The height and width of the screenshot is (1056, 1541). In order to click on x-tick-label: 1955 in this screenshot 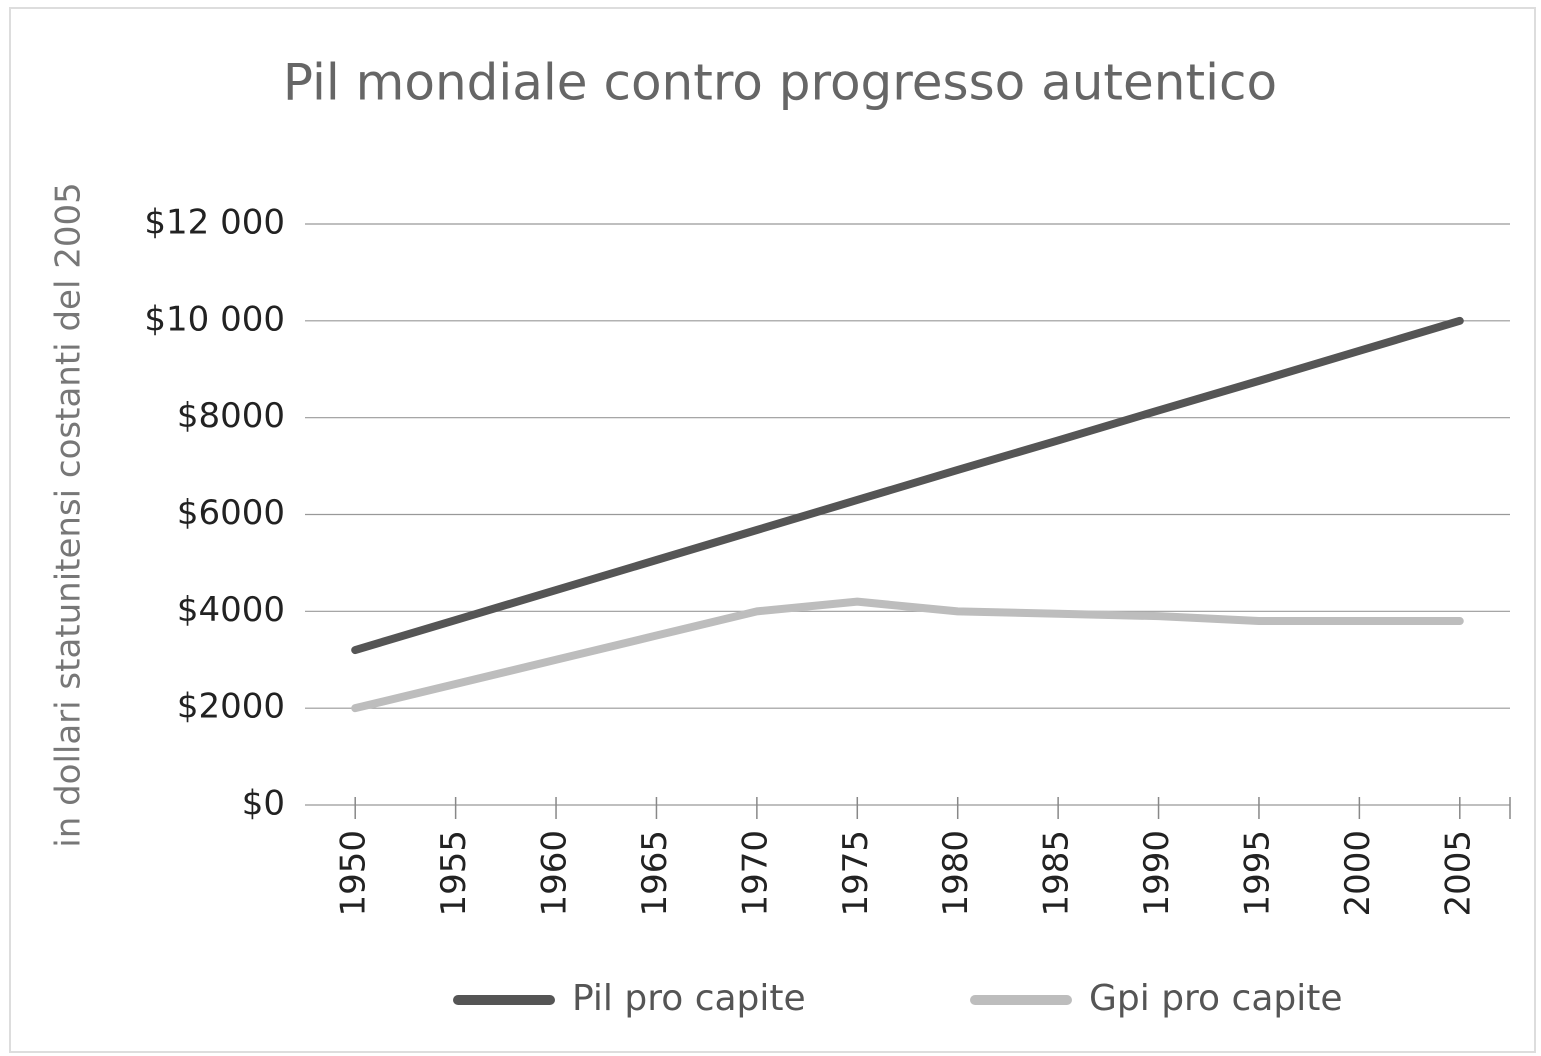, I will do `click(454, 873)`.